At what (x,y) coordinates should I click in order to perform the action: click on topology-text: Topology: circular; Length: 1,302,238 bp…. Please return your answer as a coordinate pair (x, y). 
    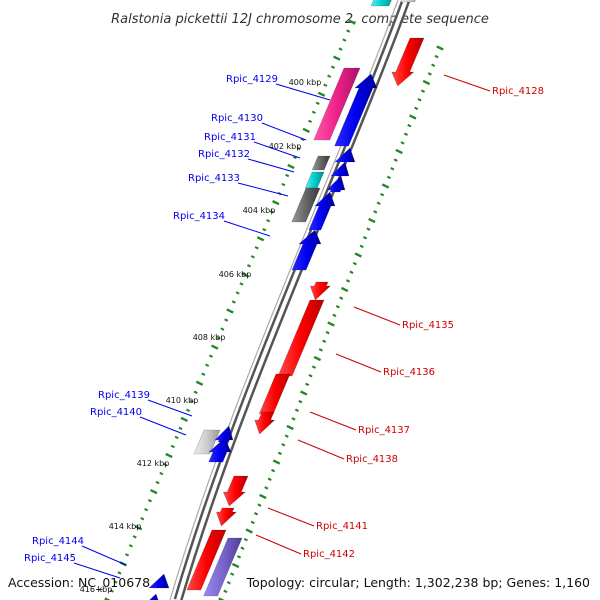
    Looking at the image, I should click on (418, 582).